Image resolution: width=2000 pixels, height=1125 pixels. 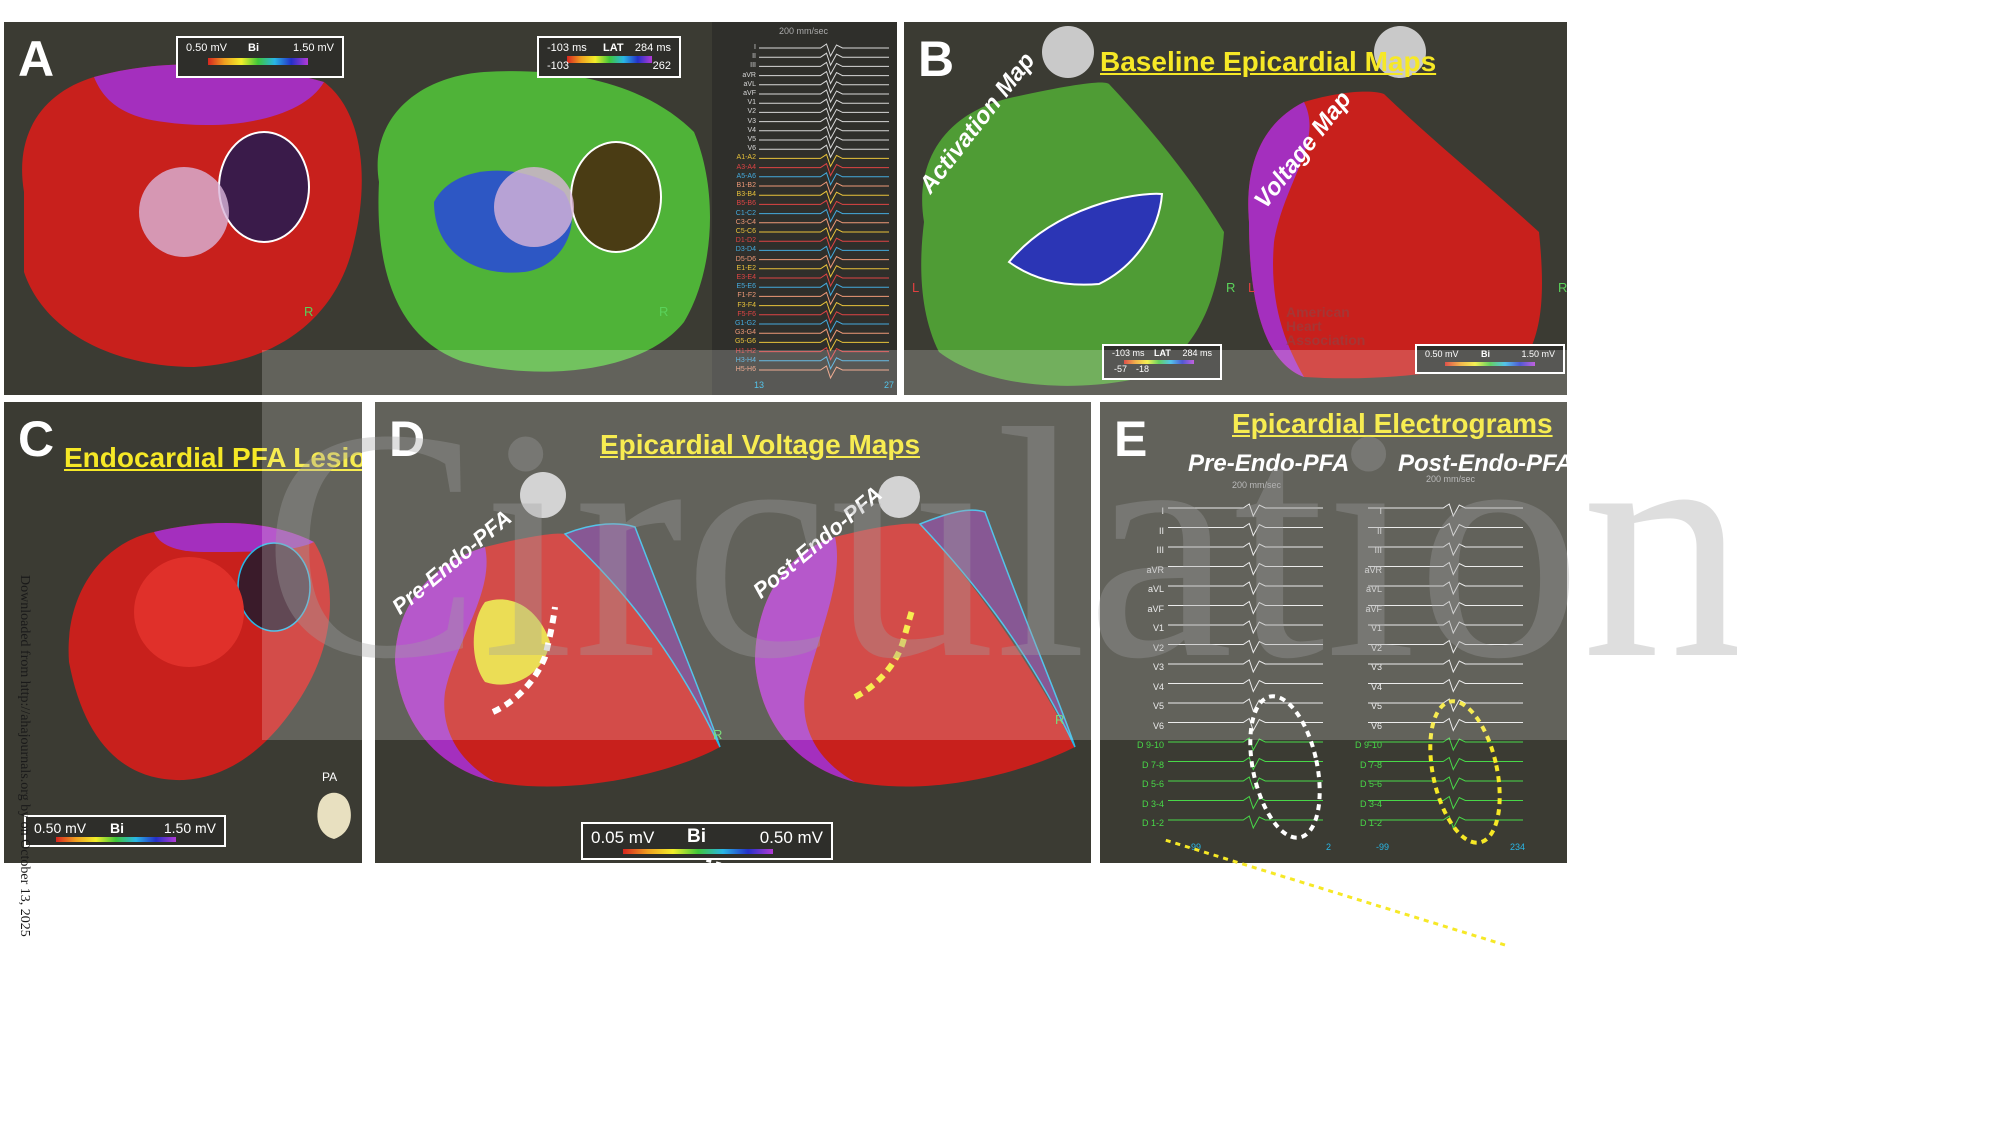 I want to click on pre-pfa-lead-13: D 7-8, so click(x=1152, y=764).